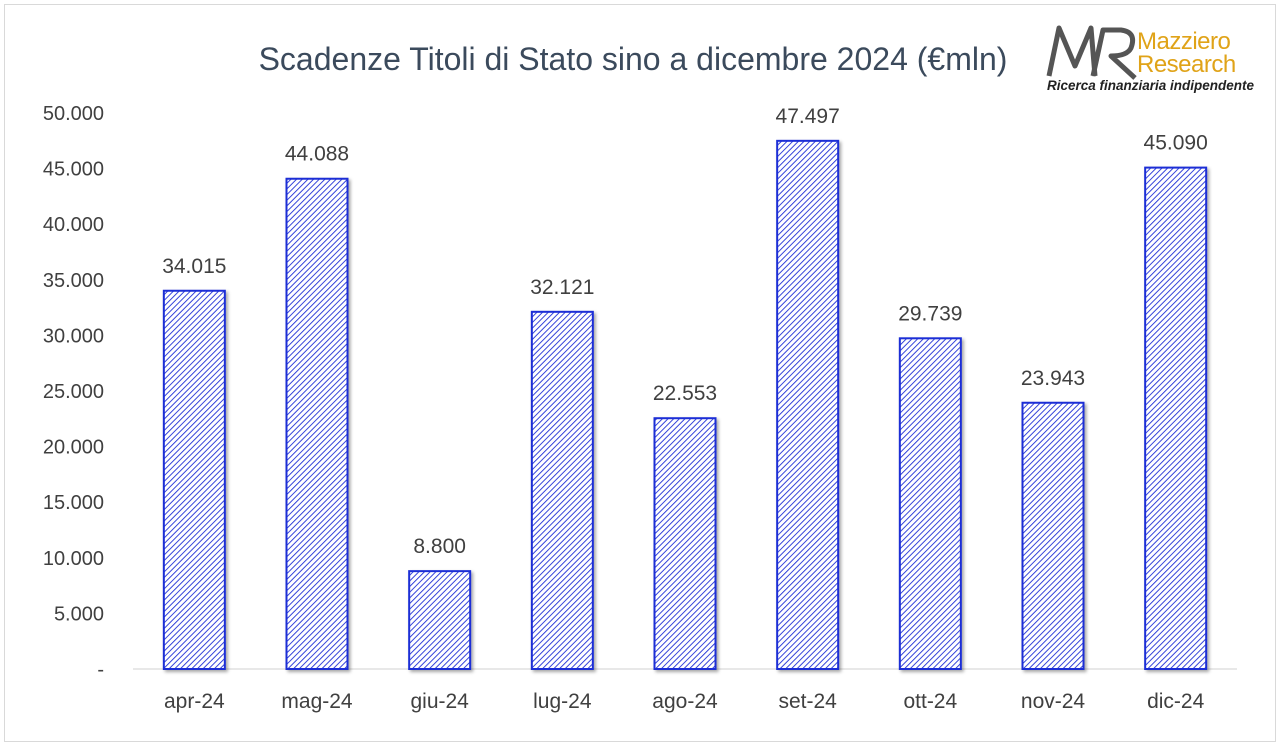 Image resolution: width=1282 pixels, height=748 pixels. I want to click on x-tick-label: mag-24, so click(317, 701).